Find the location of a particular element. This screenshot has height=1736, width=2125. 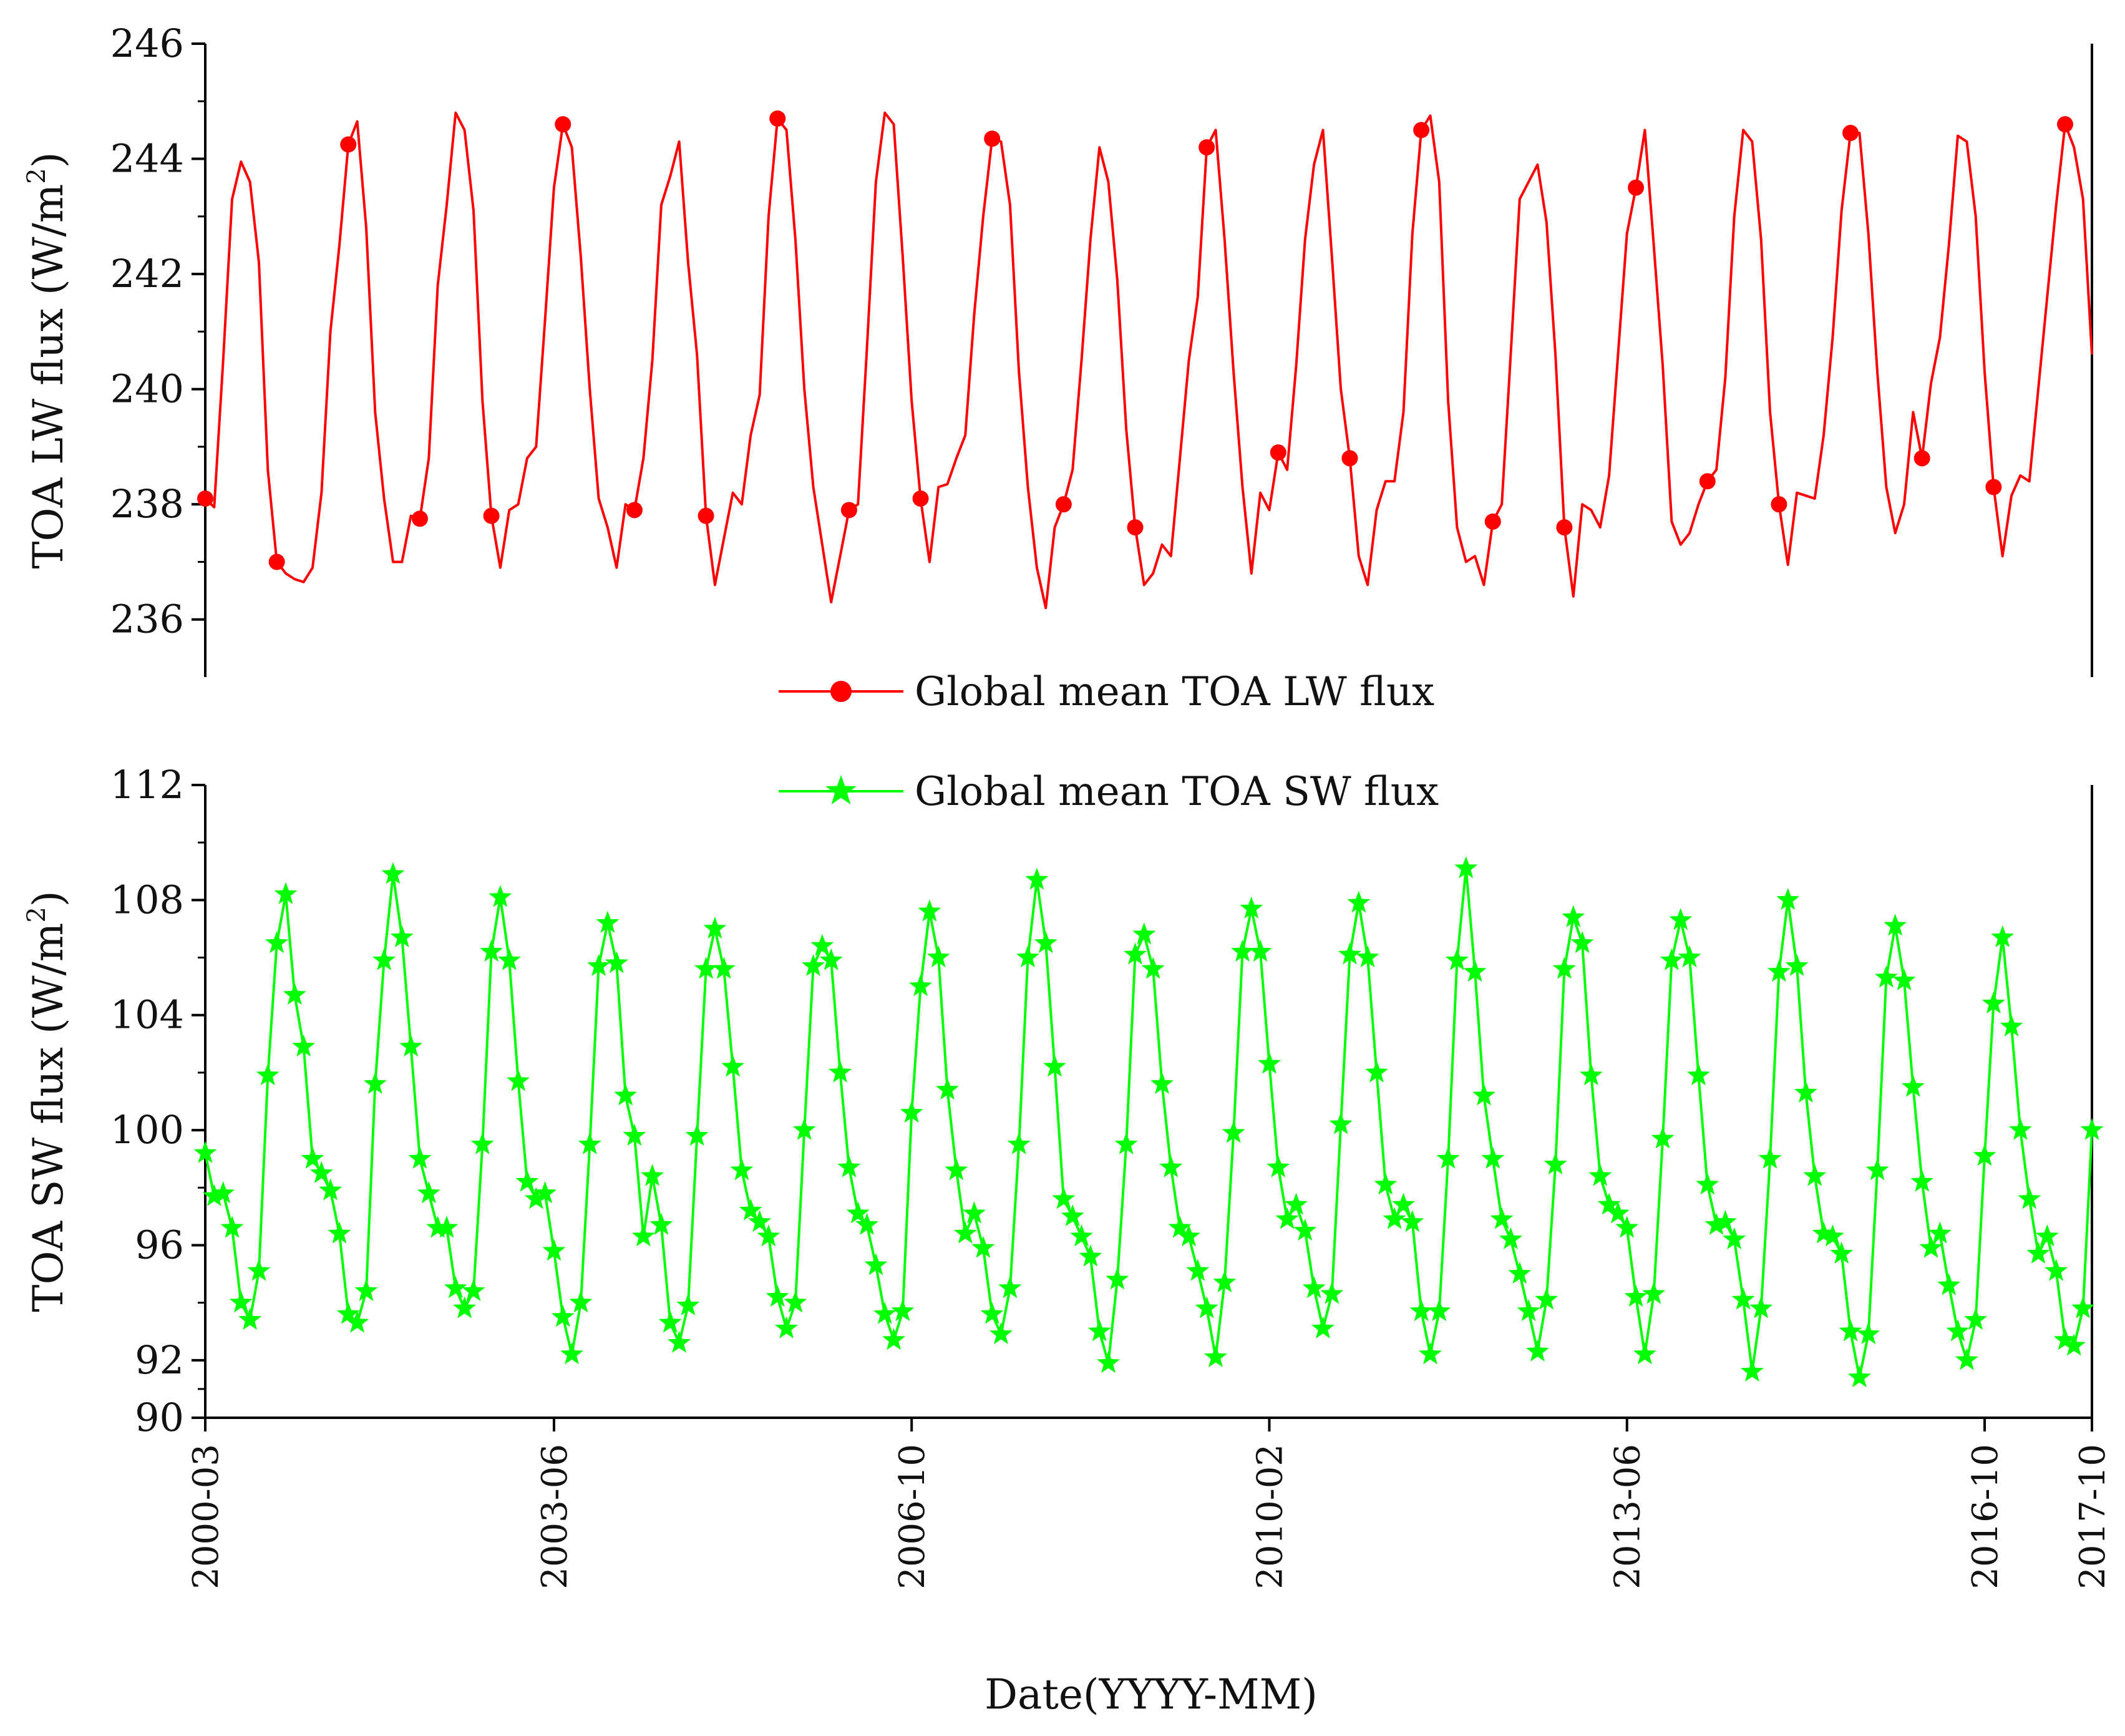

lw-y-axis-title: TOA LW flux (W/m2) is located at coordinates (47, 360).